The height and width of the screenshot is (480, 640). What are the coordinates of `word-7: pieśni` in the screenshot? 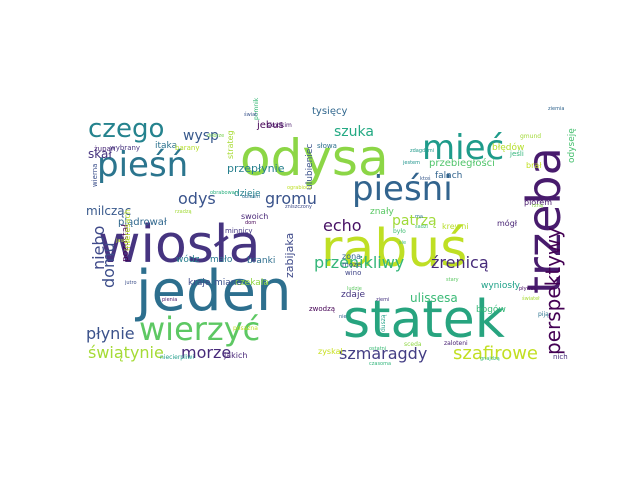 It's located at (402, 189).